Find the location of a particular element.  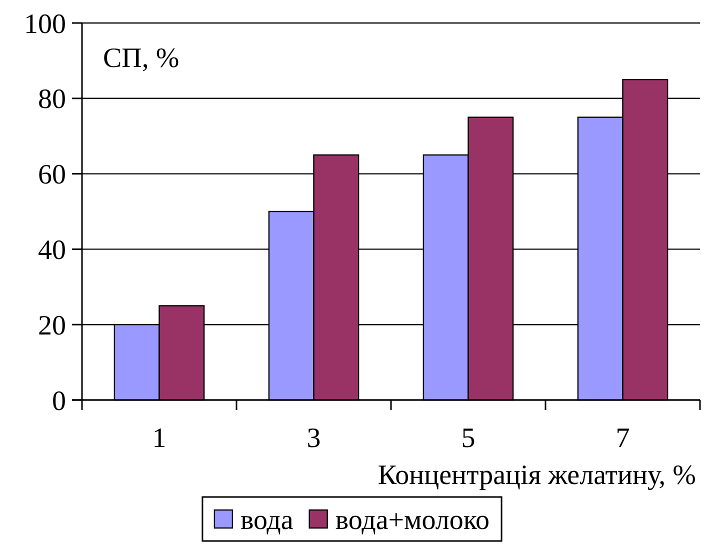

y-tick-label: 80 is located at coordinates (52, 100).